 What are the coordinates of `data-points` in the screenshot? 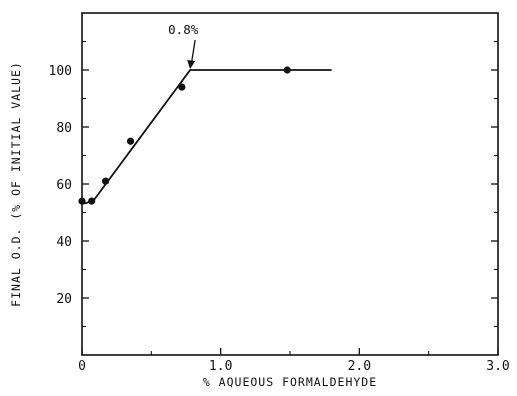 It's located at (184, 135).